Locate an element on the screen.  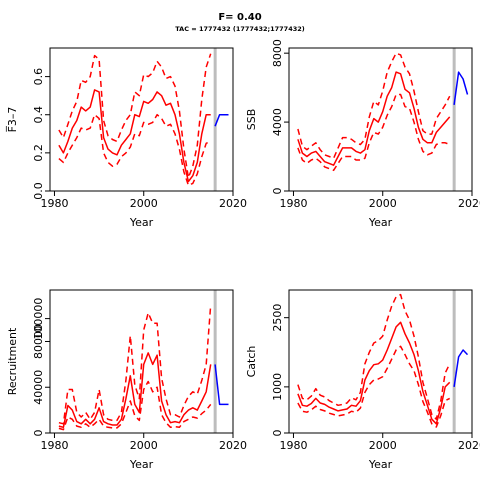
figure-title: F= 0.40 is located at coordinates (239, 17).